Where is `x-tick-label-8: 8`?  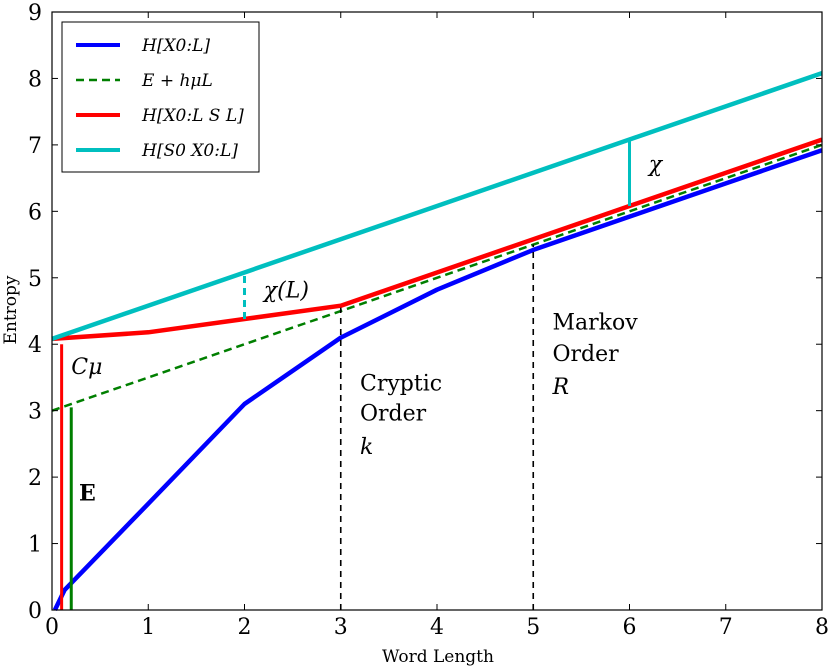 x-tick-label-8: 8 is located at coordinates (822, 627).